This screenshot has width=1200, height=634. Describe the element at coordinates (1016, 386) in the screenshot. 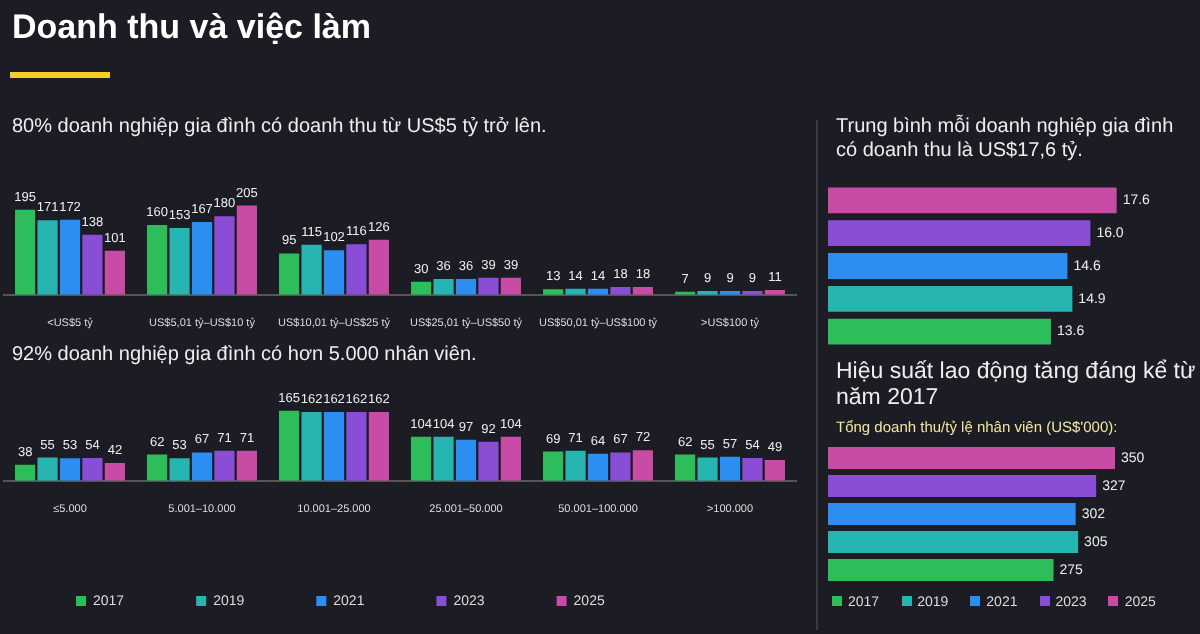

I see `chart-title: Hiệu suất lao động tăng đáng kể từ năm 2017` at that location.